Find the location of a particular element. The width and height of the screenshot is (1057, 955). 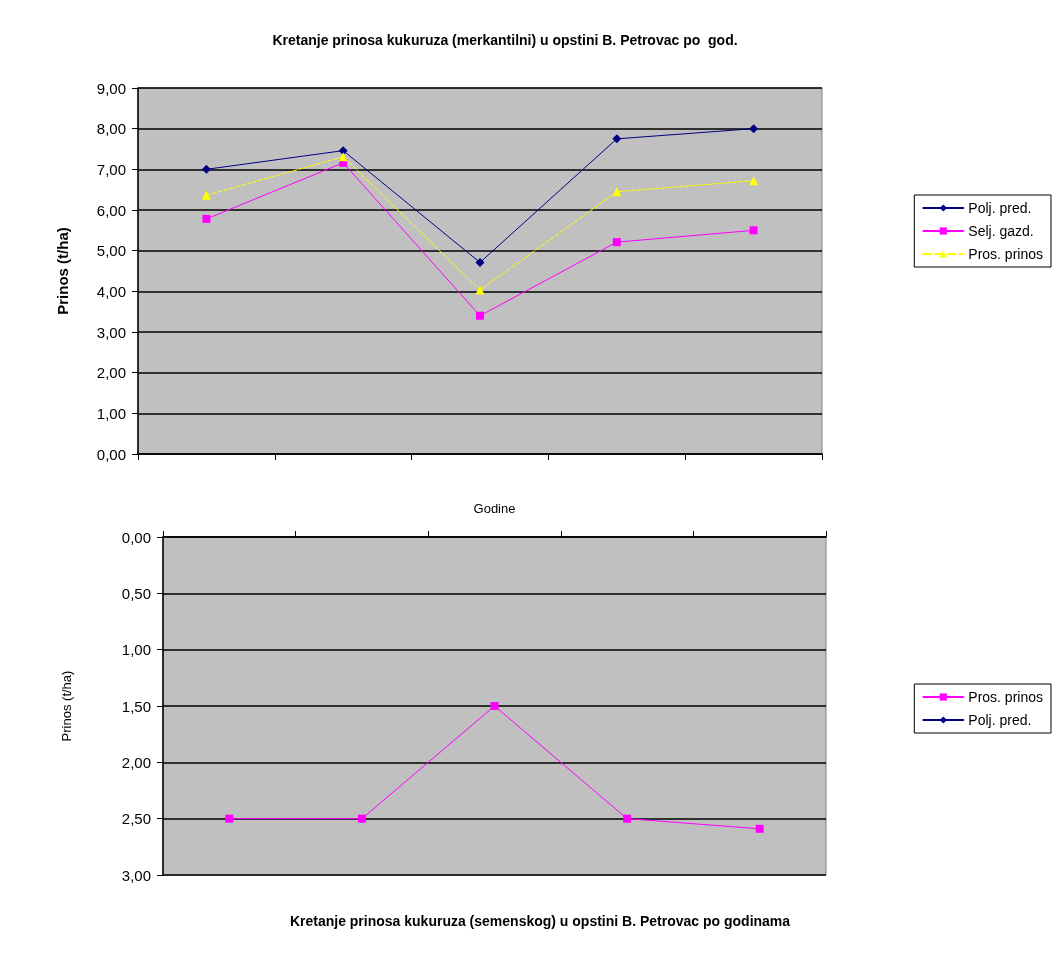

y-tick-label: 6,00 is located at coordinates (111, 210).